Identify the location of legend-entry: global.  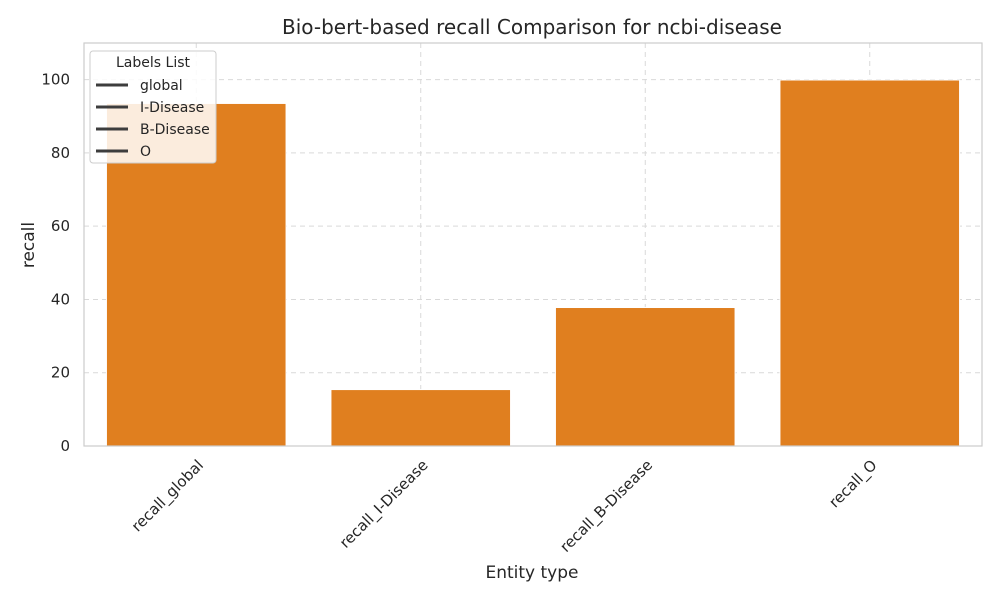
(161, 86).